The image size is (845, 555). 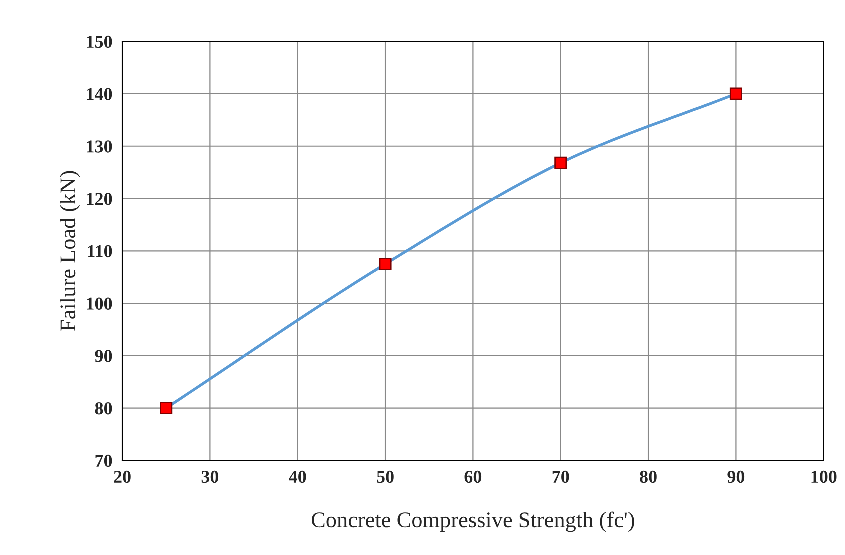 What do you see at coordinates (70, 251) in the screenshot?
I see `y-axis-title: Failure Load (kN)` at bounding box center [70, 251].